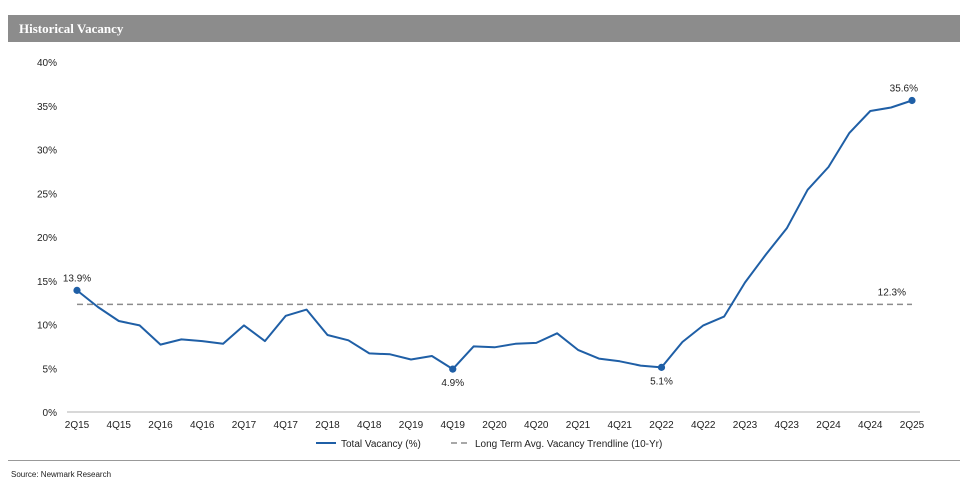 Image resolution: width=960 pixels, height=488 pixels. What do you see at coordinates (904, 89) in the screenshot?
I see `data-label: 35.6%` at bounding box center [904, 89].